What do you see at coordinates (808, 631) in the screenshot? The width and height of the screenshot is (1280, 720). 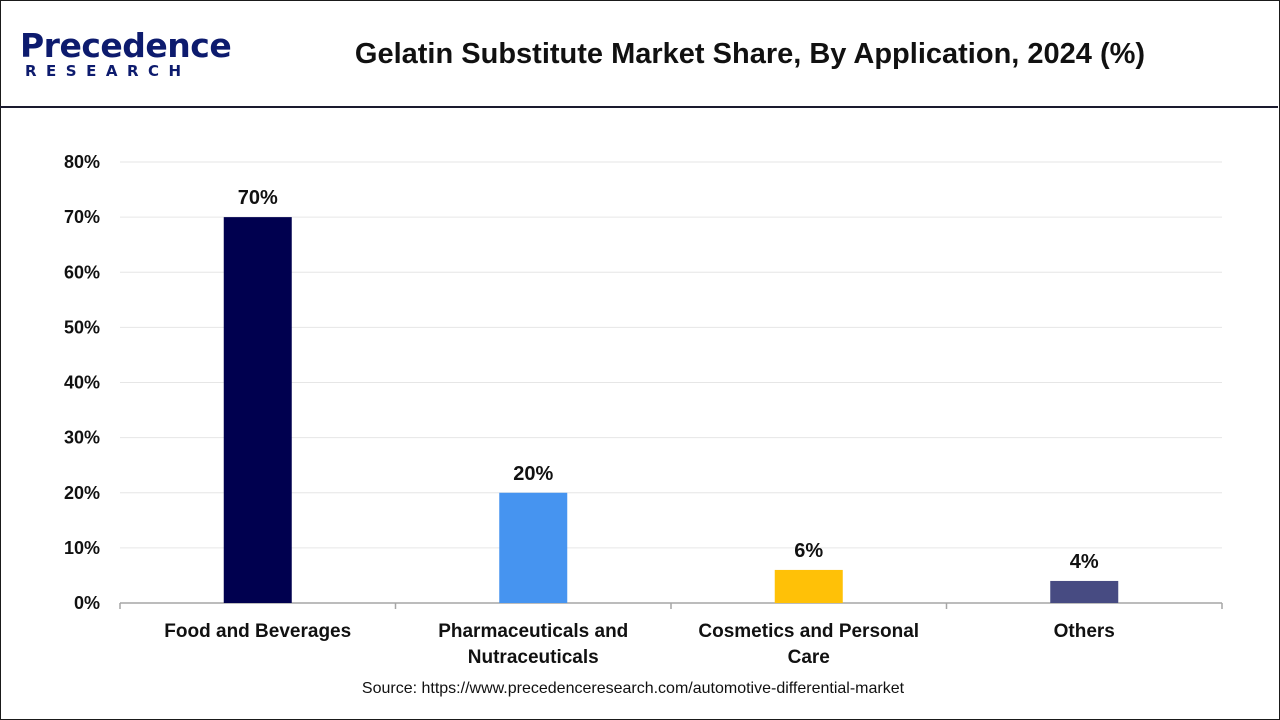 I see `x-tick-label: Cosmetics and Personal` at bounding box center [808, 631].